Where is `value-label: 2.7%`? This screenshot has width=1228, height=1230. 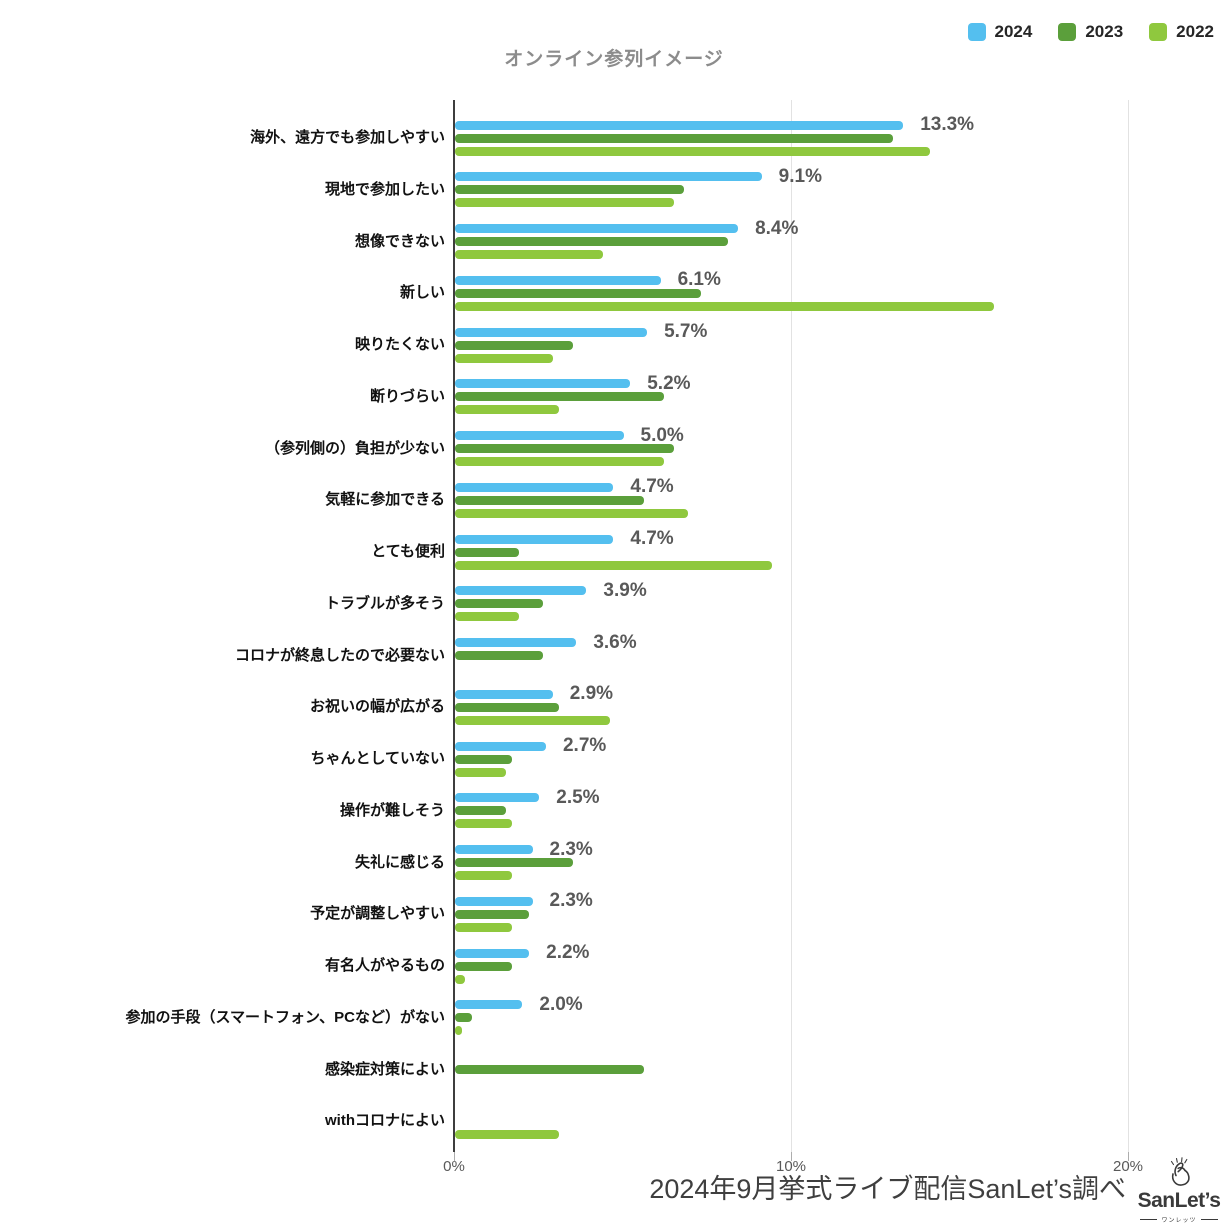
value-label: 2.7% is located at coordinates (584, 745).